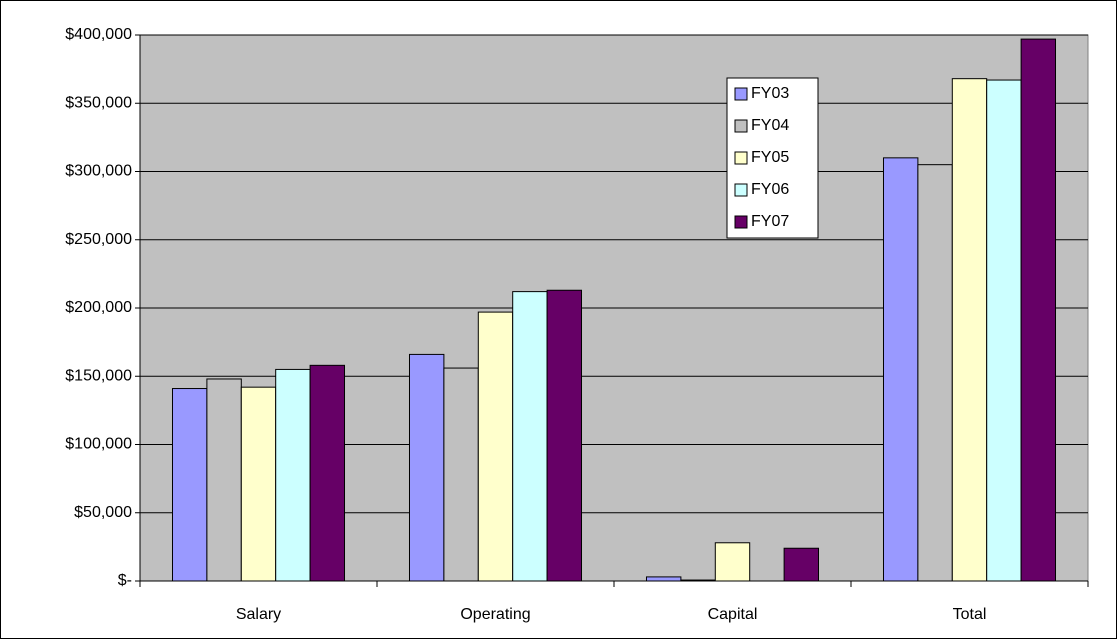  I want to click on legend-label: FY07, so click(770, 221).